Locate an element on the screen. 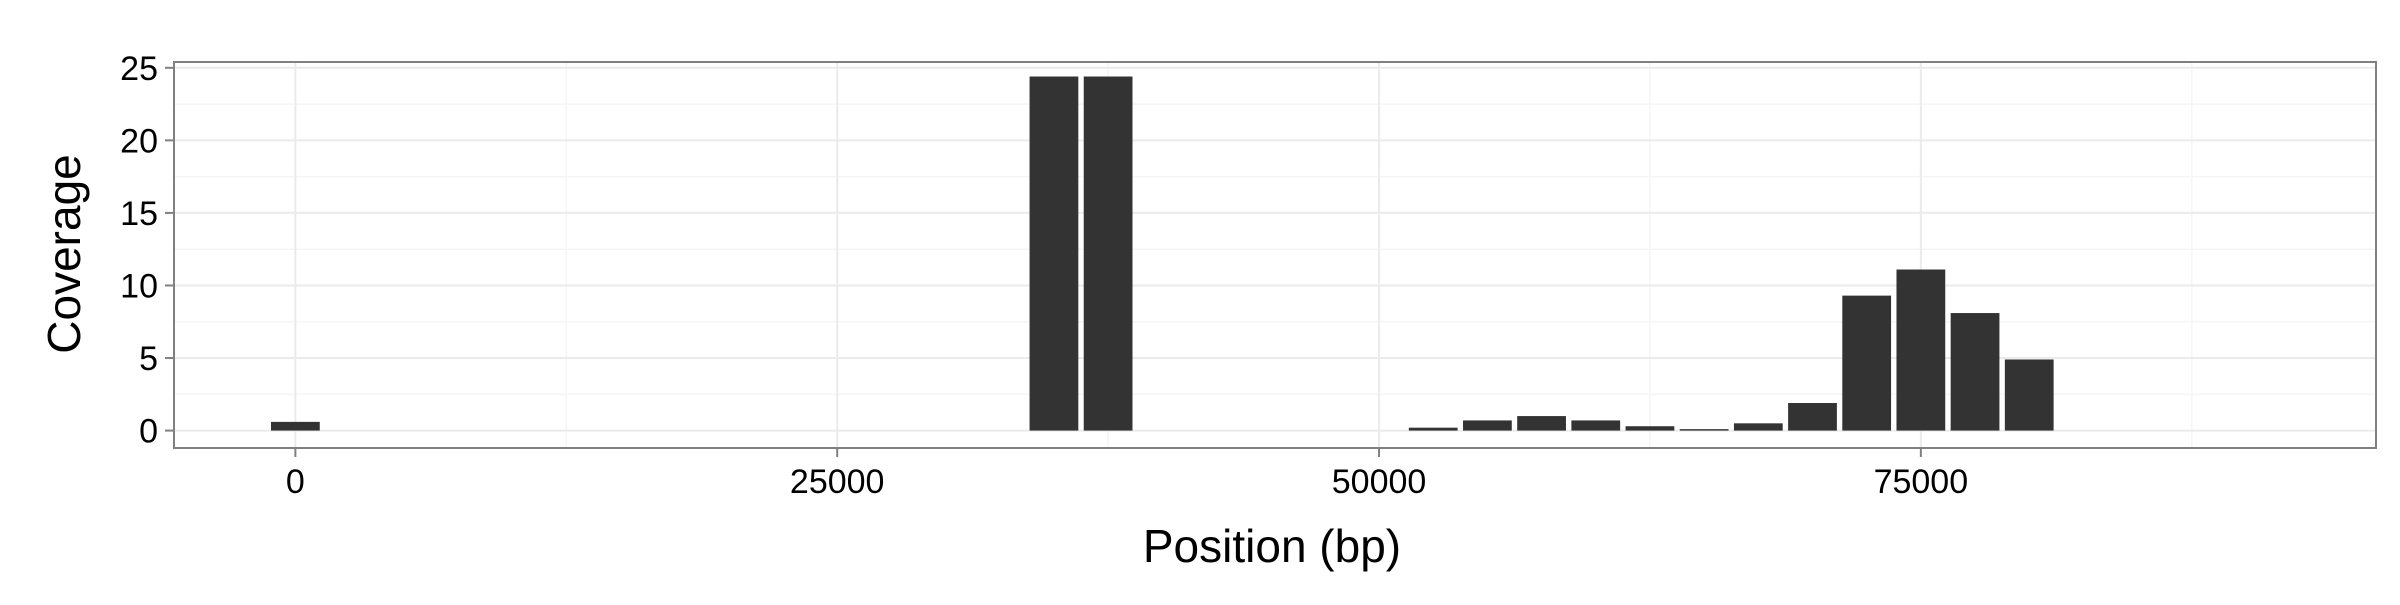 This screenshot has width=2400, height=605. x-axis-title: Position (bp) is located at coordinates (1272, 546).